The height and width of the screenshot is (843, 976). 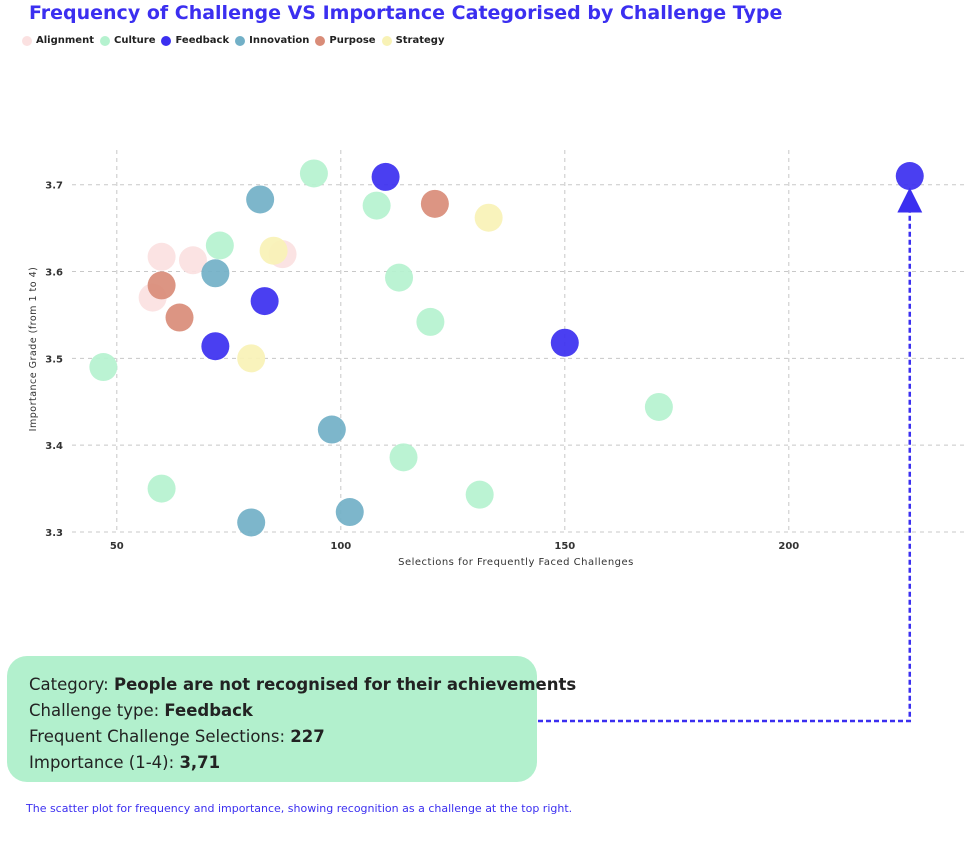 I want to click on y-tick-label: 3.7, so click(x=54, y=186).